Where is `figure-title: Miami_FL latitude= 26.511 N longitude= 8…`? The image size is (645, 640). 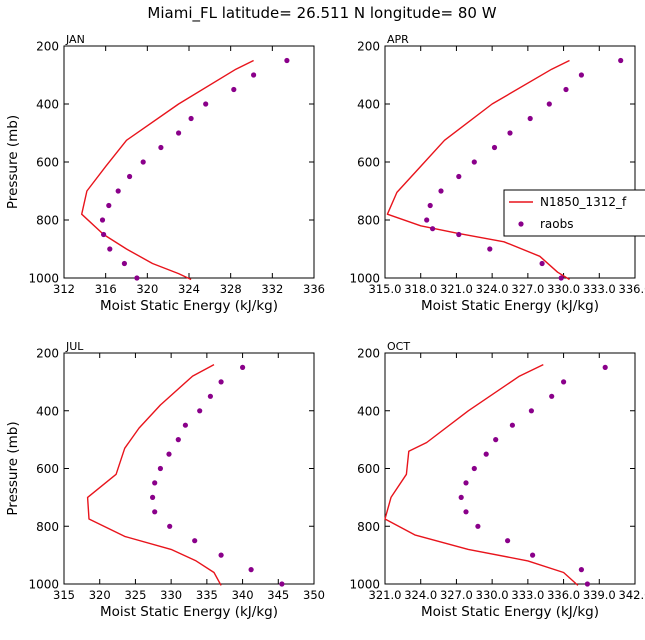 figure-title: Miami_FL latitude= 26.511 N longitude= 8… is located at coordinates (321, 13).